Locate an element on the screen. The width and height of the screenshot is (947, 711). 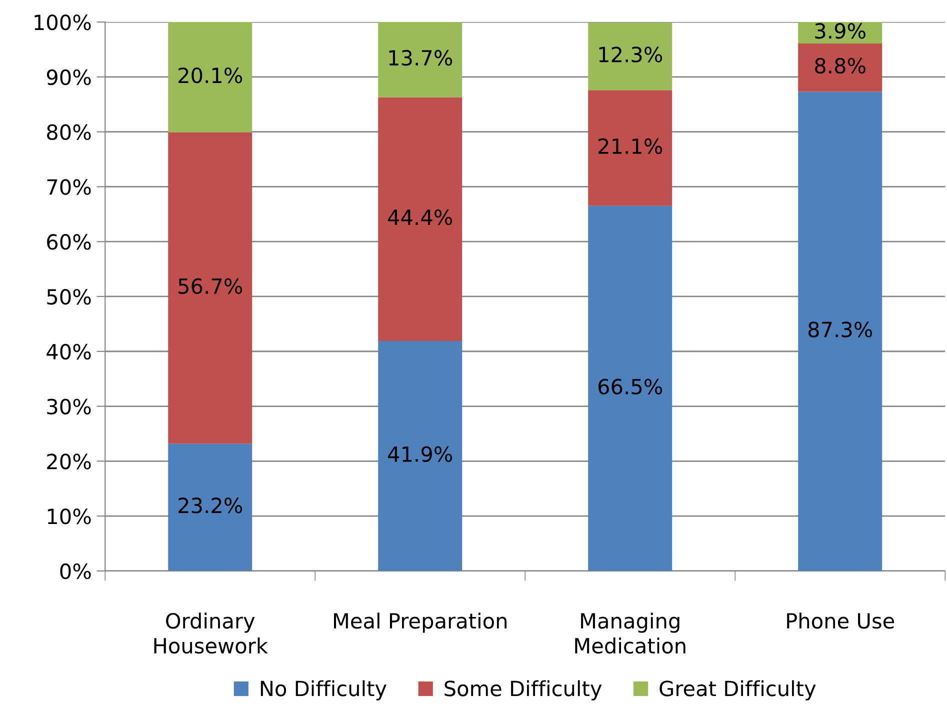
y-tick-label: 50% is located at coordinates (69, 296).